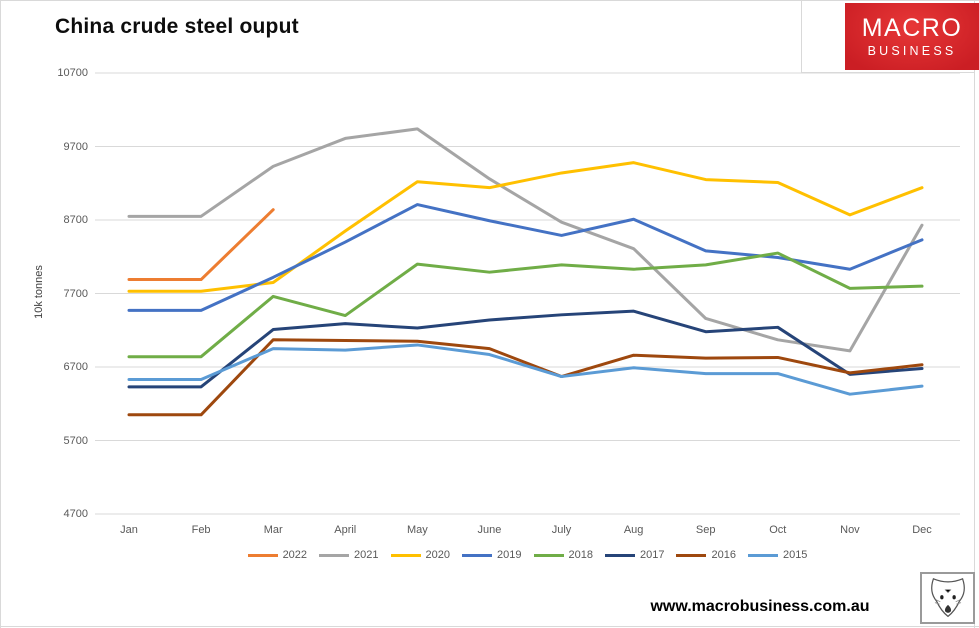 This screenshot has width=979, height=628. Describe the element at coordinates (527, 555) in the screenshot. I see `chart-legend: 2022 2021 2020 2019 2018 2017 2016 2015` at that location.